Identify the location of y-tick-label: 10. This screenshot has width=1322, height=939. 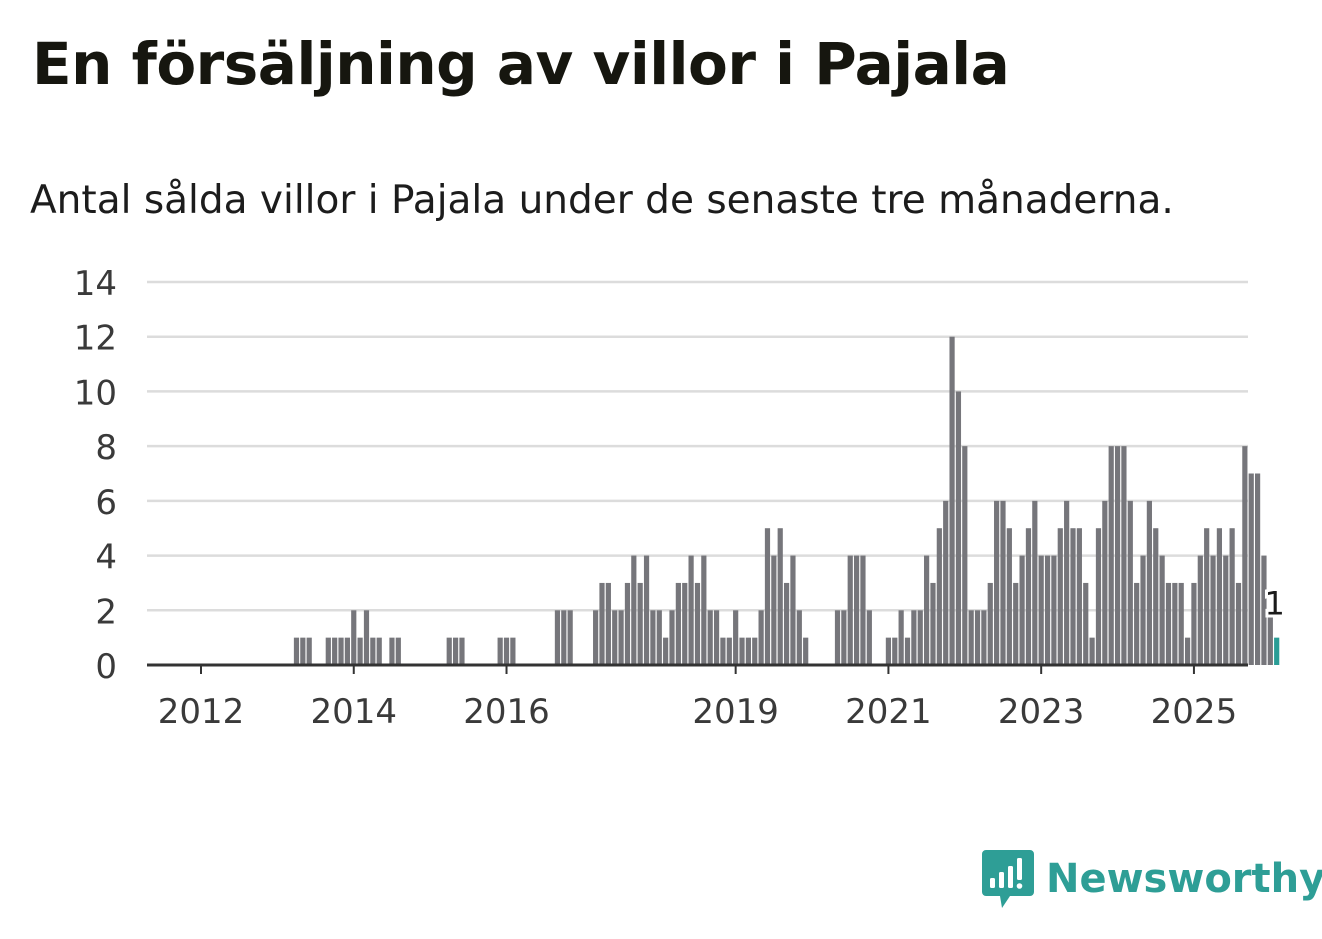
(95, 393).